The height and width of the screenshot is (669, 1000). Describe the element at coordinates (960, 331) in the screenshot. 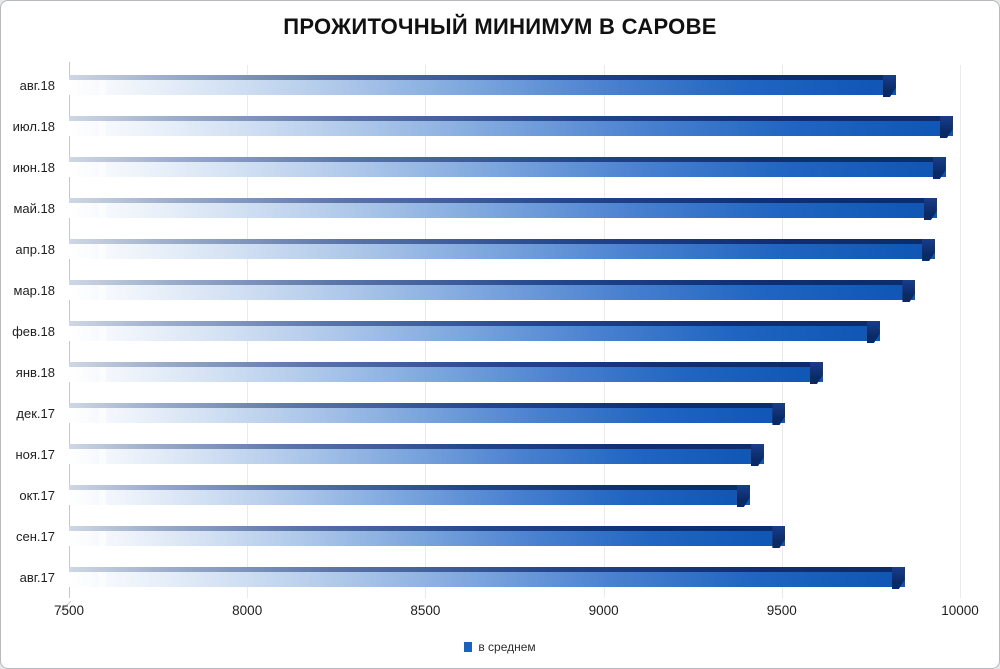

I see `gridline` at that location.